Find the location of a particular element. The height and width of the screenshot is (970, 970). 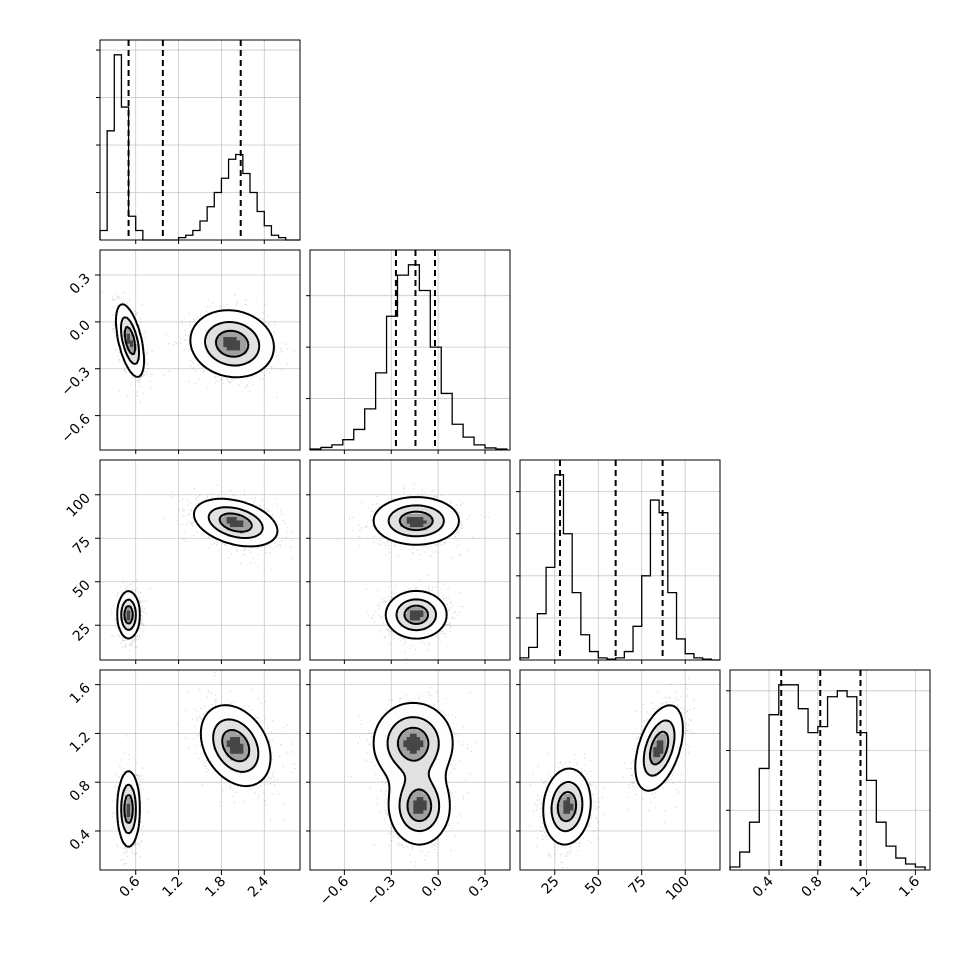

y-tick-label: 50 is located at coordinates (82, 589).